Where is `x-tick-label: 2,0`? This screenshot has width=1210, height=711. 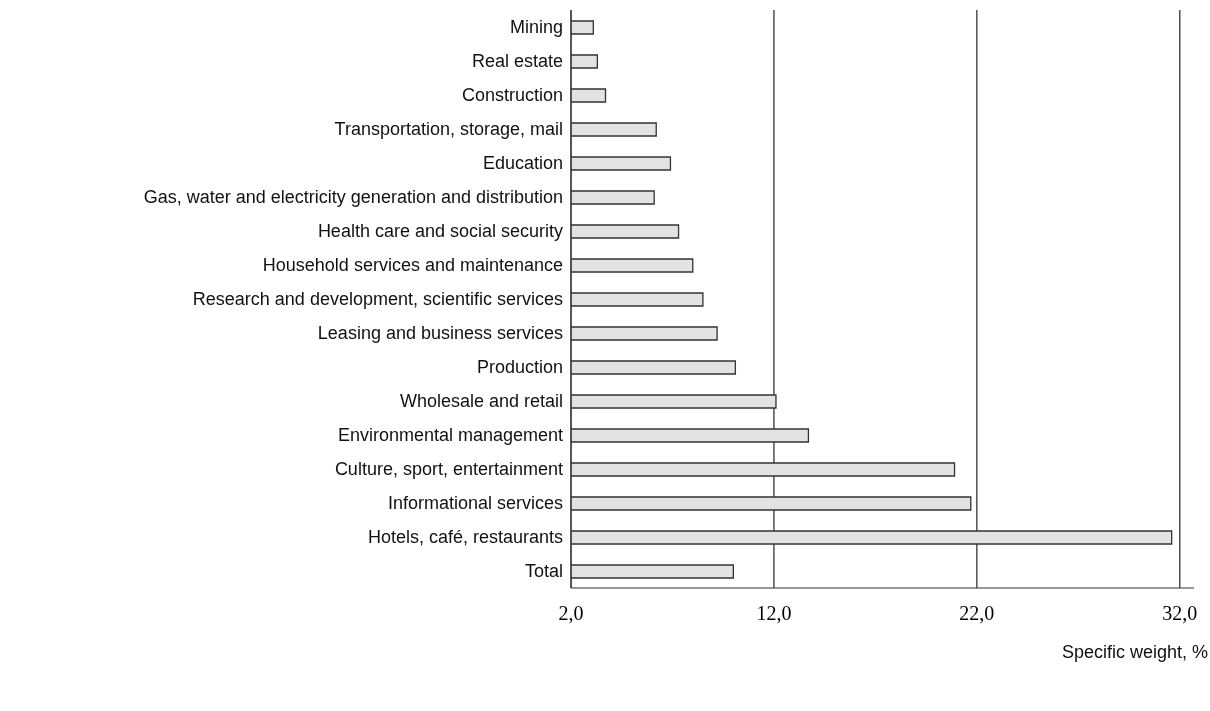
x-tick-label: 2,0 is located at coordinates (571, 613).